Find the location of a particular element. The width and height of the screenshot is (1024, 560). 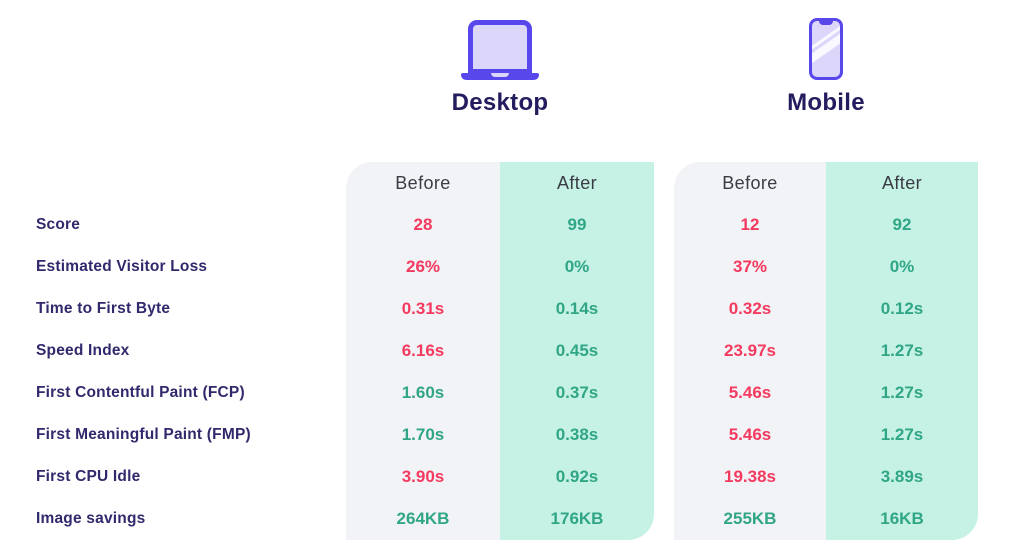

mobile-after-header: After is located at coordinates (901, 182).